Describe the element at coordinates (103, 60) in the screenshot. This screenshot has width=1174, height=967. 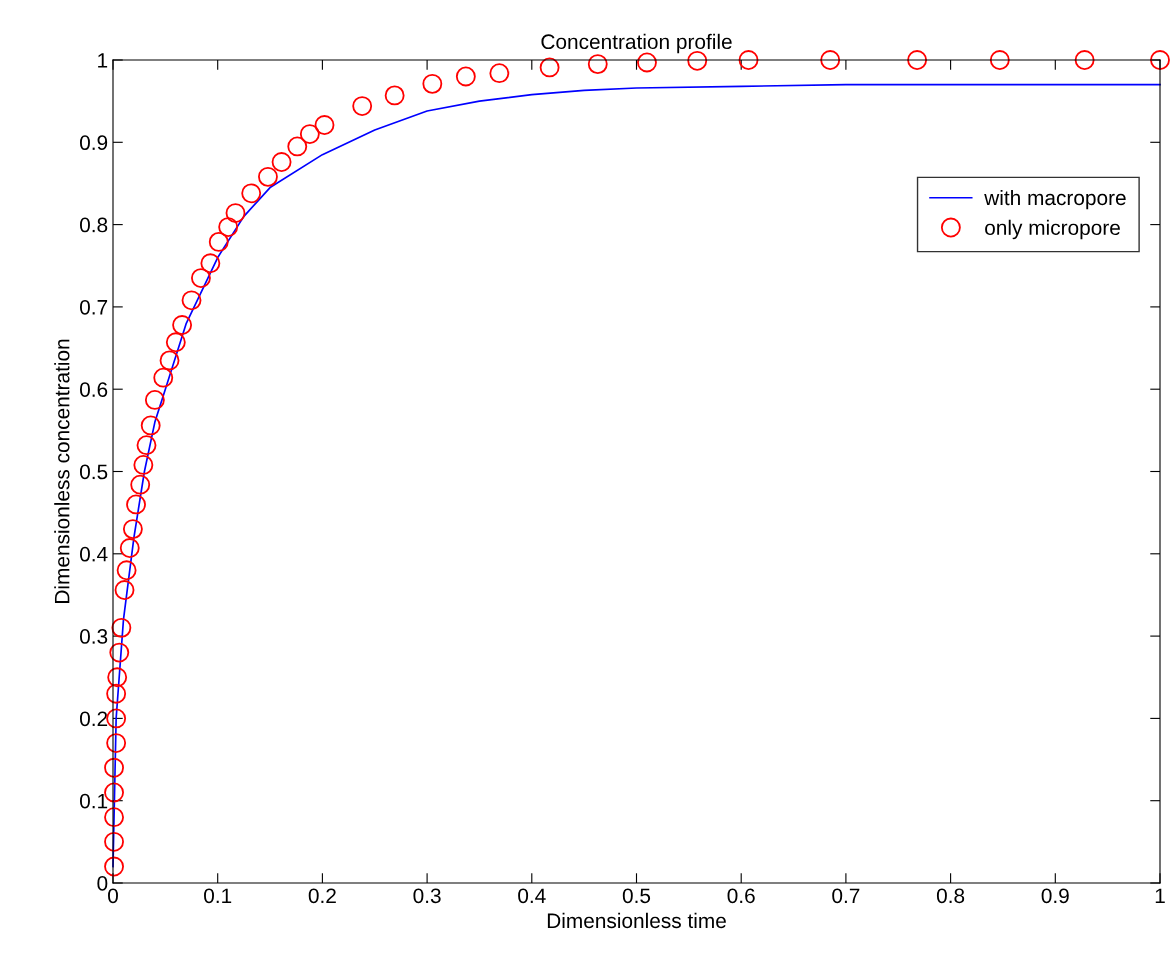
I see `y-tick-label: 1` at that location.